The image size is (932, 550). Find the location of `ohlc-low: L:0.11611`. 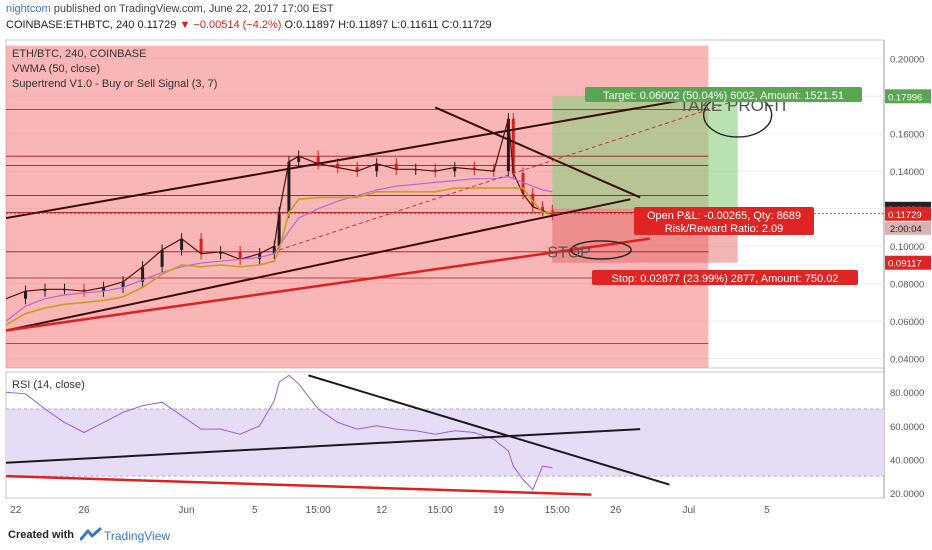

ohlc-low: L:0.11611 is located at coordinates (415, 25).